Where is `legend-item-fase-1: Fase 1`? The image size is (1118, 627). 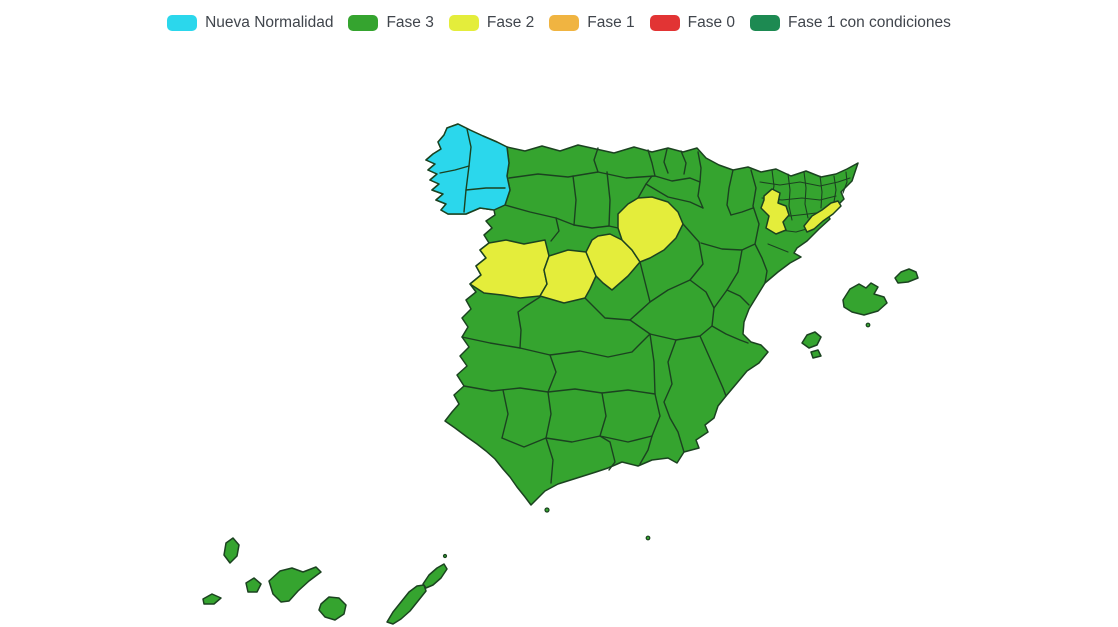
legend-item-fase-1: Fase 1 is located at coordinates (592, 23).